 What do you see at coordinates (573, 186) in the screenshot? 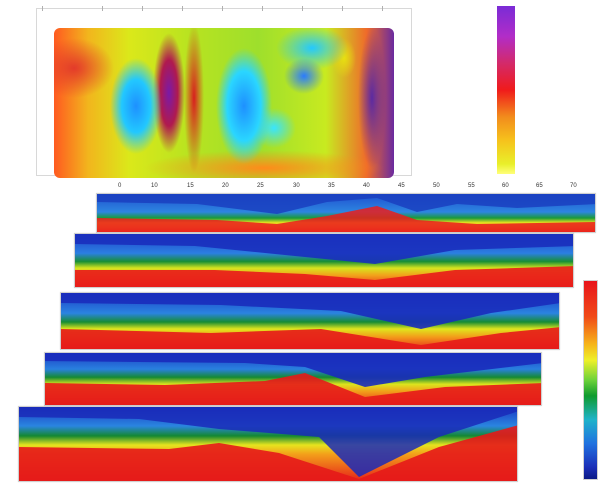
I see `axis-tick-label: 70` at bounding box center [573, 186].